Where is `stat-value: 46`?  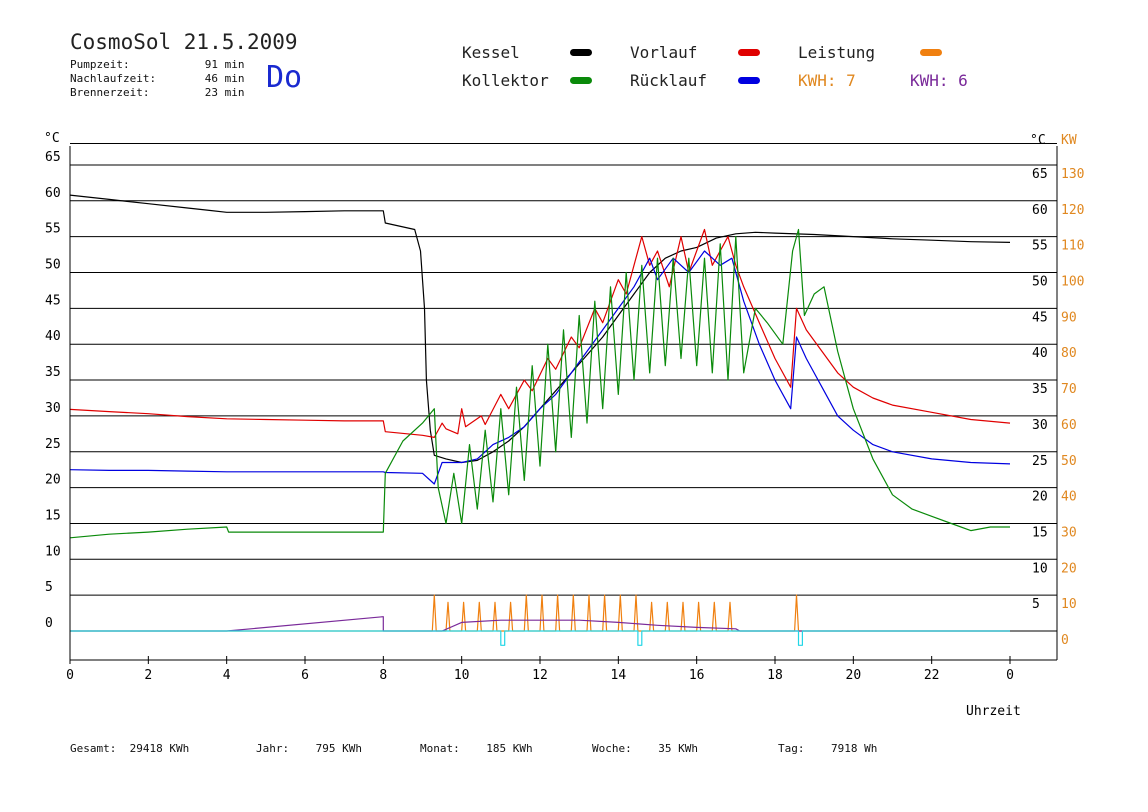
stat-value: 46 is located at coordinates (211, 78).